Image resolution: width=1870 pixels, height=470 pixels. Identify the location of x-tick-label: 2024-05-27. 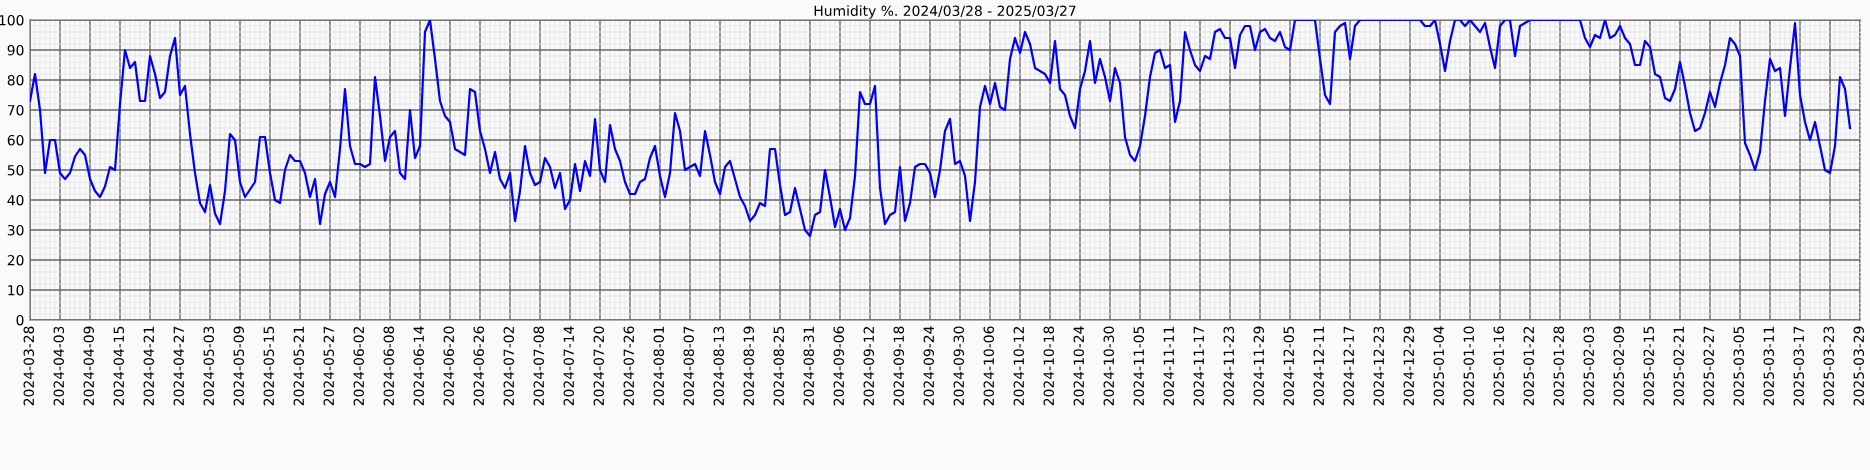
(329, 366).